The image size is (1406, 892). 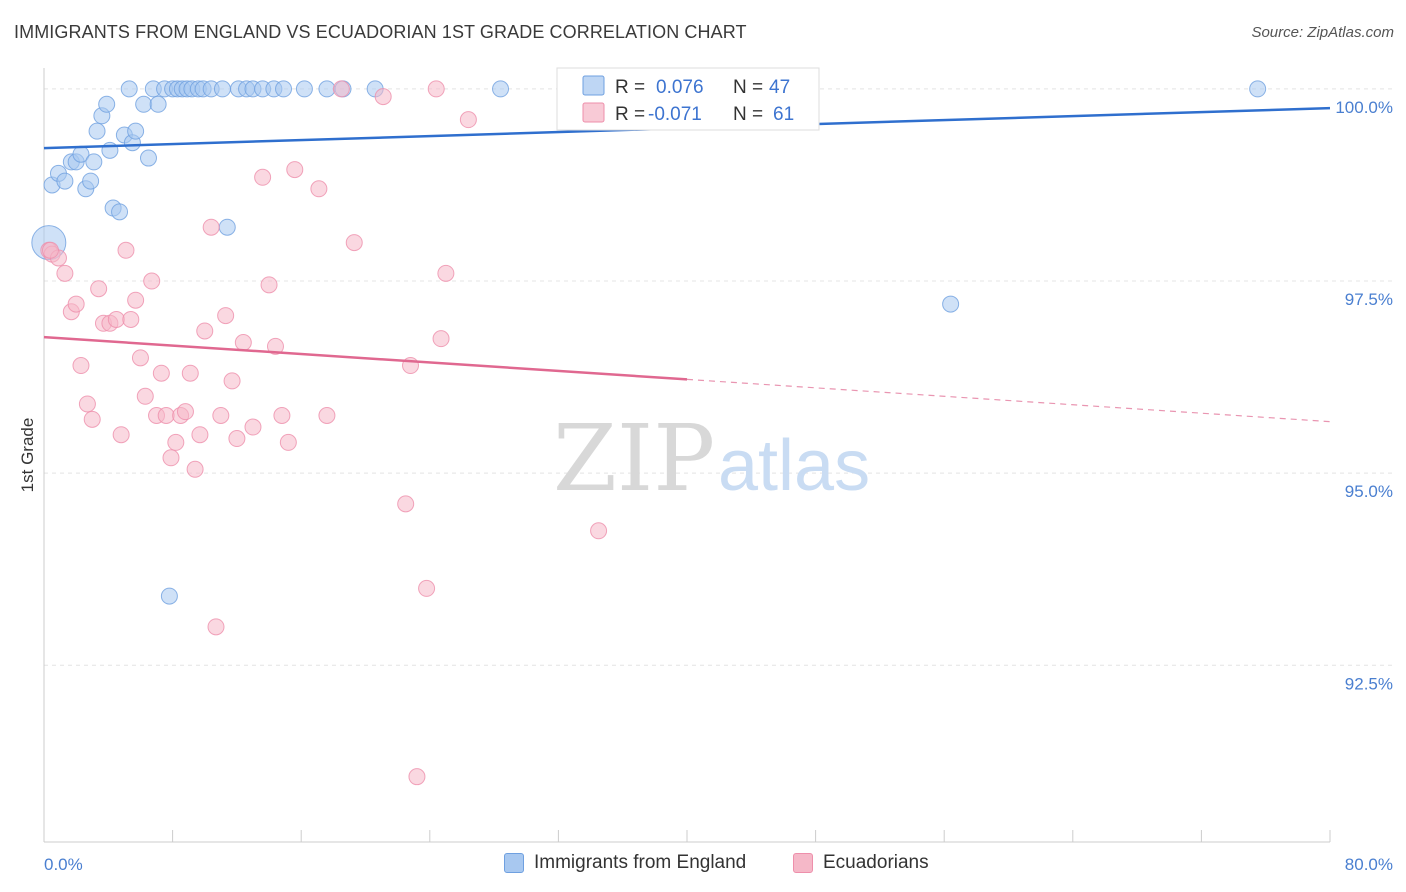 I want to click on watermark-atlas: atlas, so click(x=794, y=466).